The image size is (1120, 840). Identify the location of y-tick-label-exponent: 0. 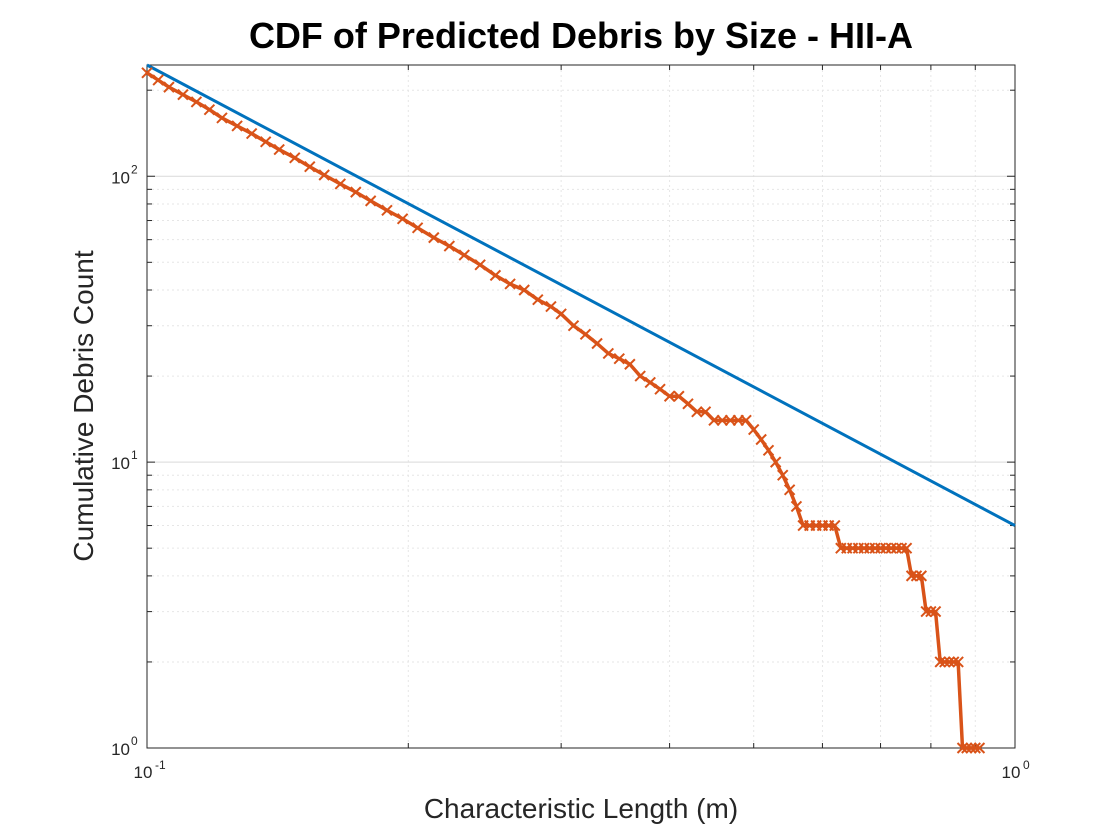
(134, 741).